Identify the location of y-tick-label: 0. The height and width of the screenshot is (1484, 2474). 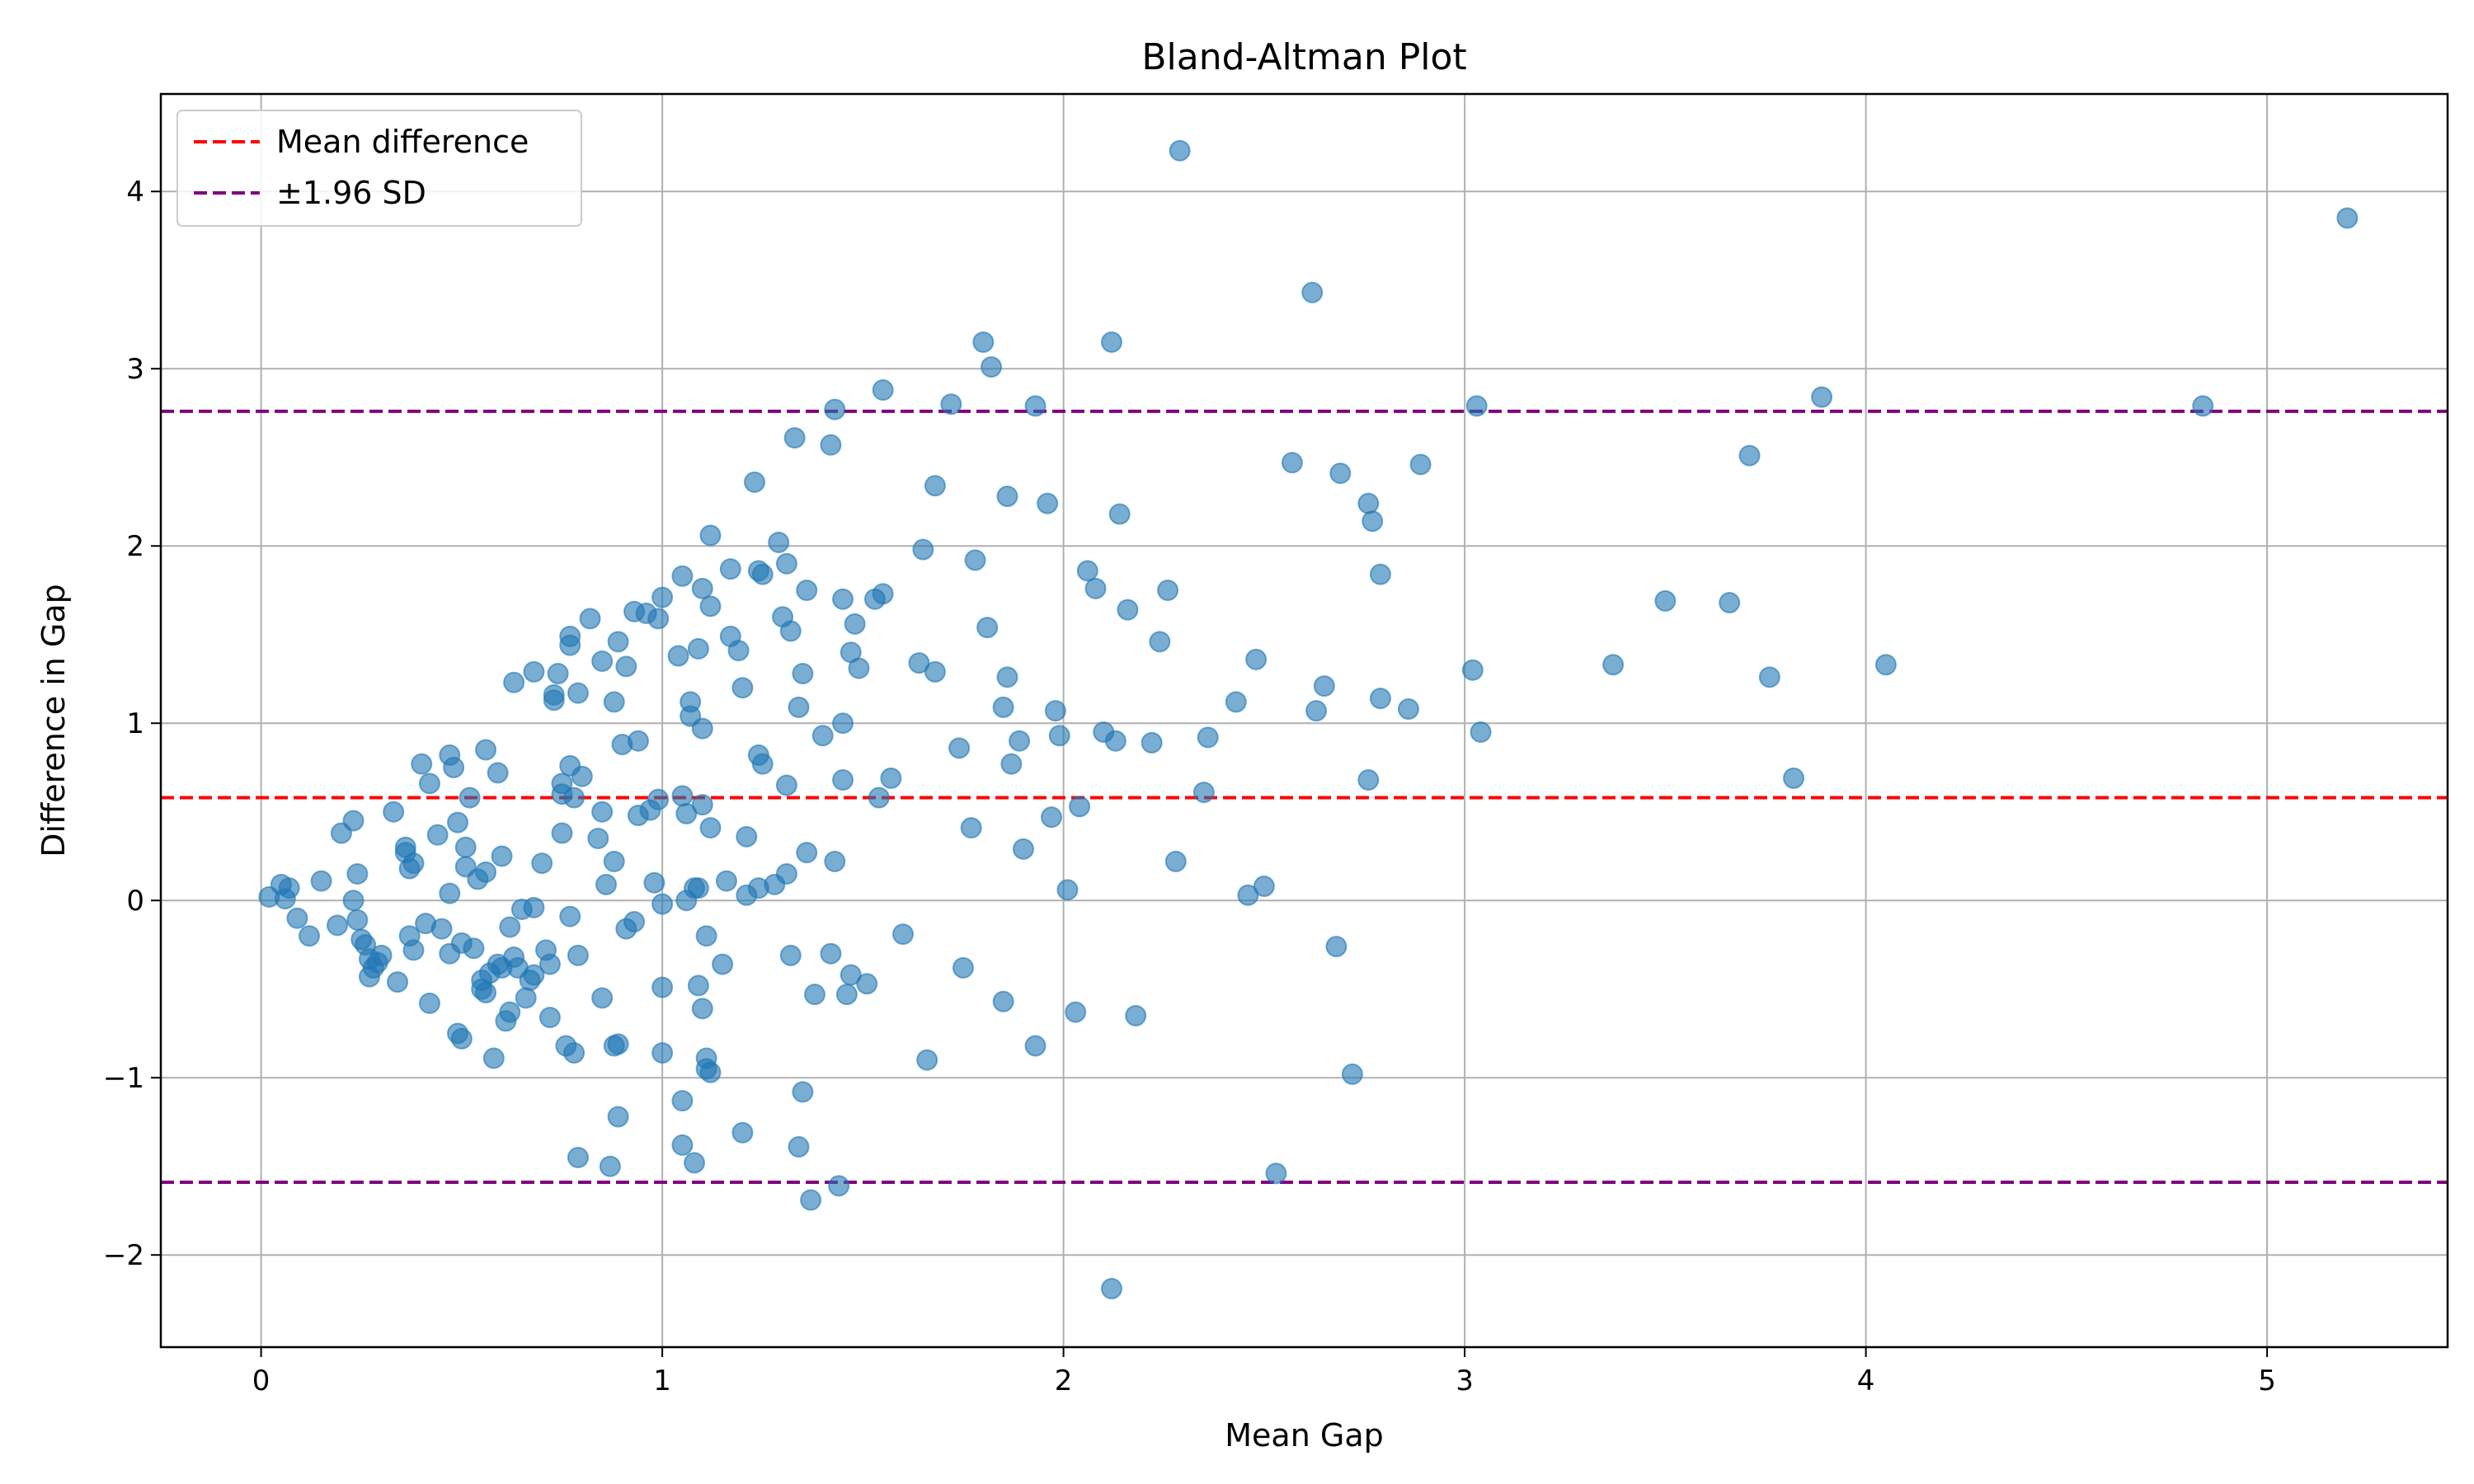
(135, 901).